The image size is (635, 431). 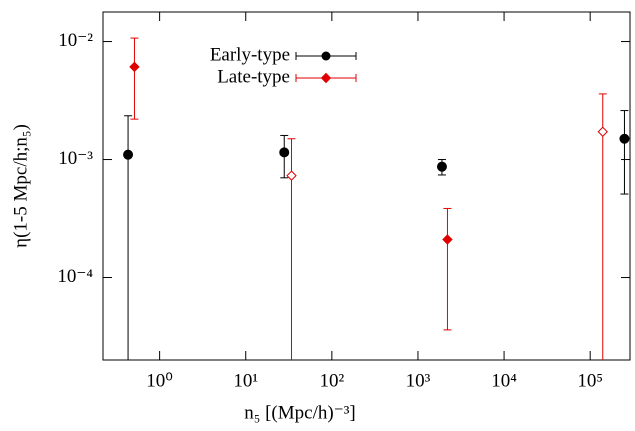 I want to click on legend-label: Late-type, so click(x=253, y=76).